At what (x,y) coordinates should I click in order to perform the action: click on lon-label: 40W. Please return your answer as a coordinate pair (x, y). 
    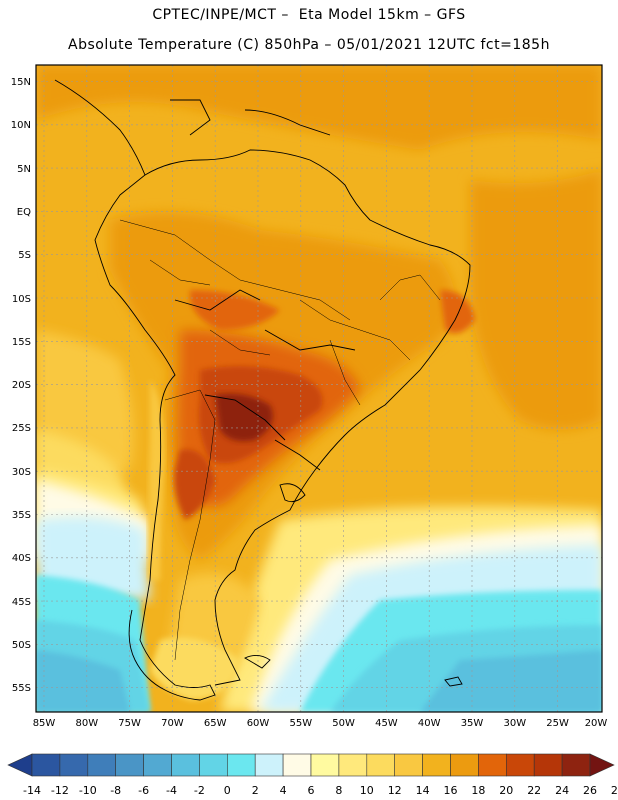
    Looking at the image, I should click on (429, 723).